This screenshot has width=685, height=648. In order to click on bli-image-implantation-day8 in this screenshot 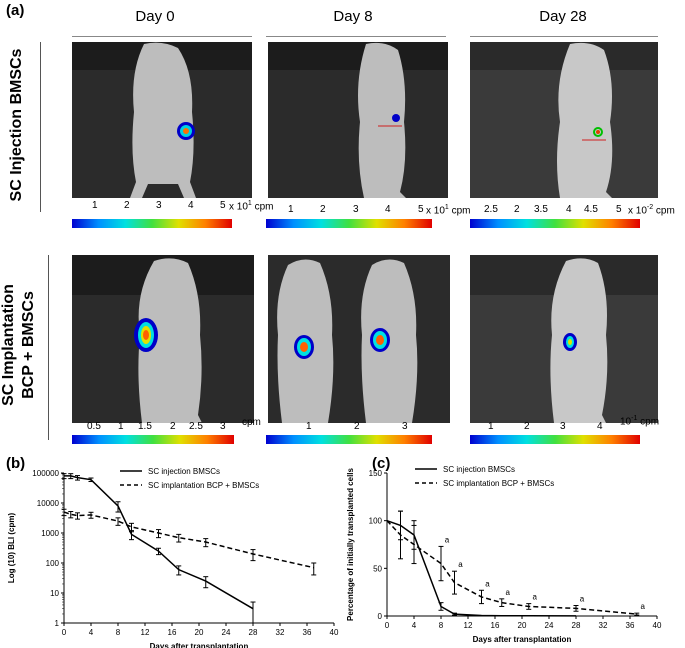, I will do `click(359, 339)`.